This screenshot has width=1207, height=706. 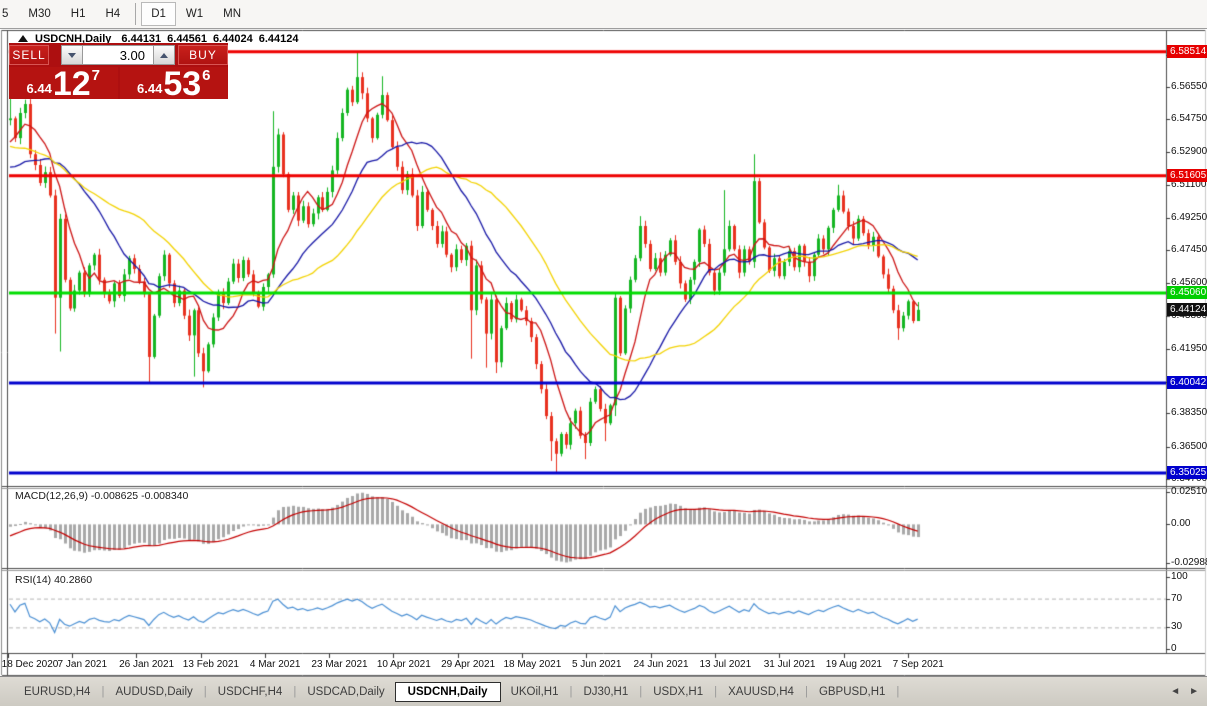 What do you see at coordinates (5, 14) in the screenshot?
I see `timeframe-button-5: 5` at bounding box center [5, 14].